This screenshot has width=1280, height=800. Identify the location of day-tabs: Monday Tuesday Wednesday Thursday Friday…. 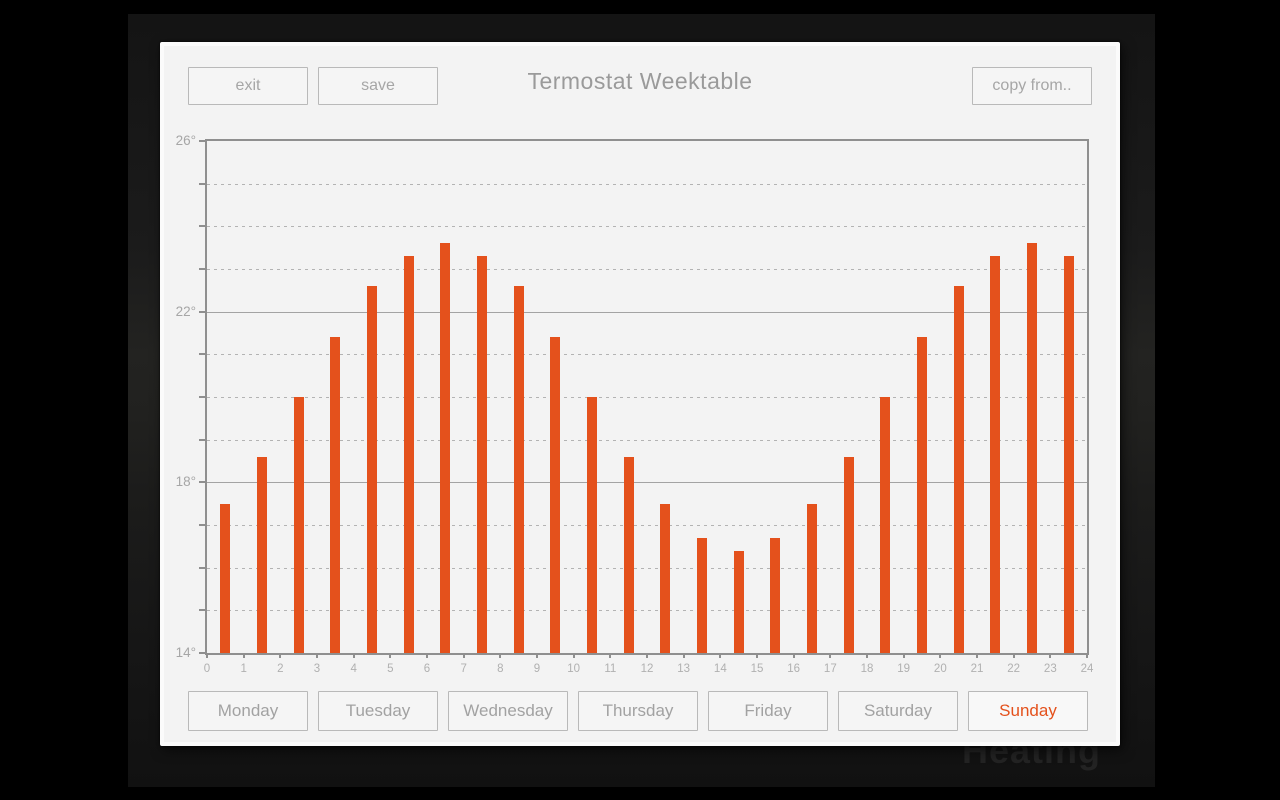
(638, 711).